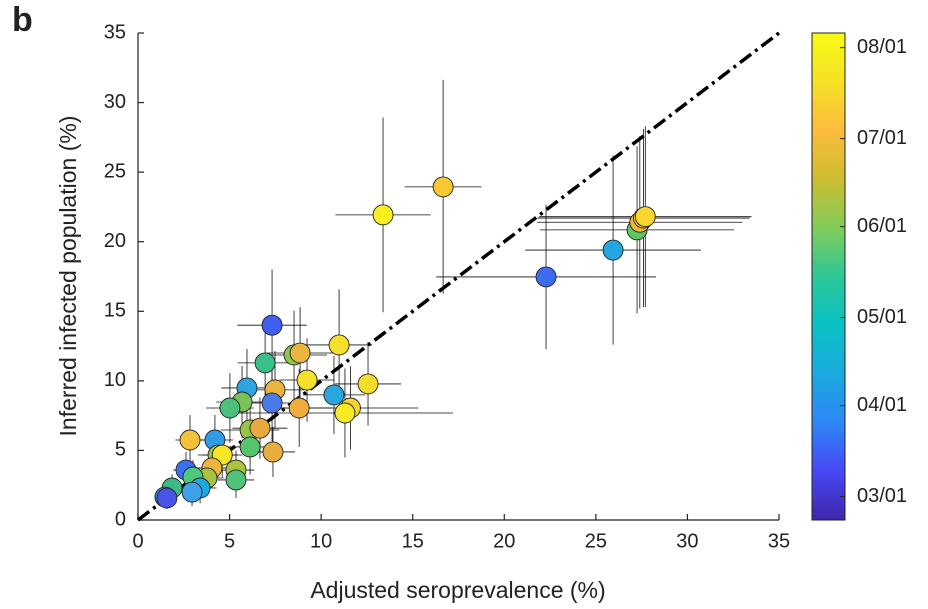 The width and height of the screenshot is (928, 609). What do you see at coordinates (229, 541) in the screenshot?
I see `x-tick-label: 5` at bounding box center [229, 541].